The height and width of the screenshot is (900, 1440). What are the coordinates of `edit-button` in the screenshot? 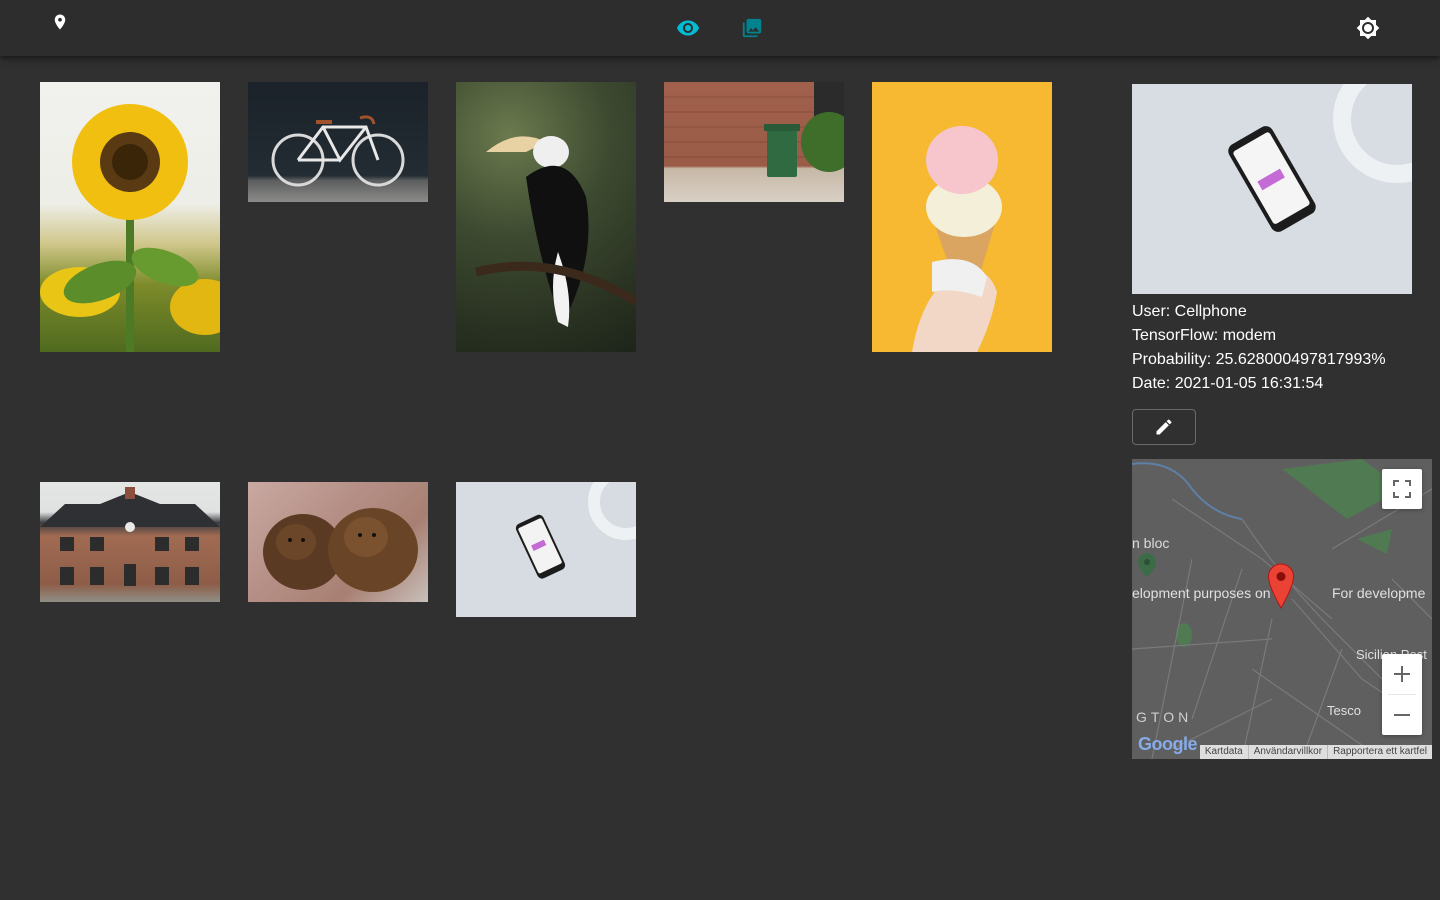 It's located at (1164, 427).